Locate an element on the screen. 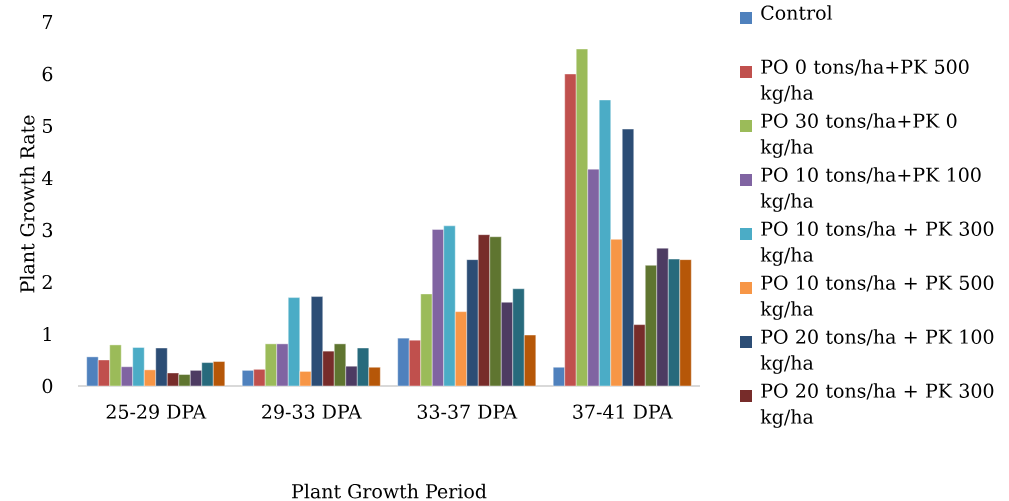  legend-label: Control is located at coordinates (797, 12).